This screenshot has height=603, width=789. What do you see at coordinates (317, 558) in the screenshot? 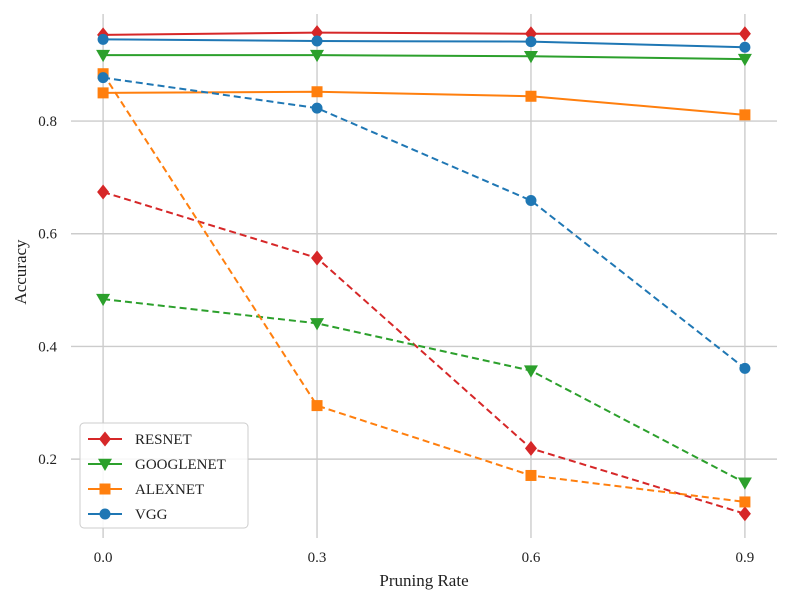
I see `x-tick-label: 0.3` at bounding box center [317, 558].